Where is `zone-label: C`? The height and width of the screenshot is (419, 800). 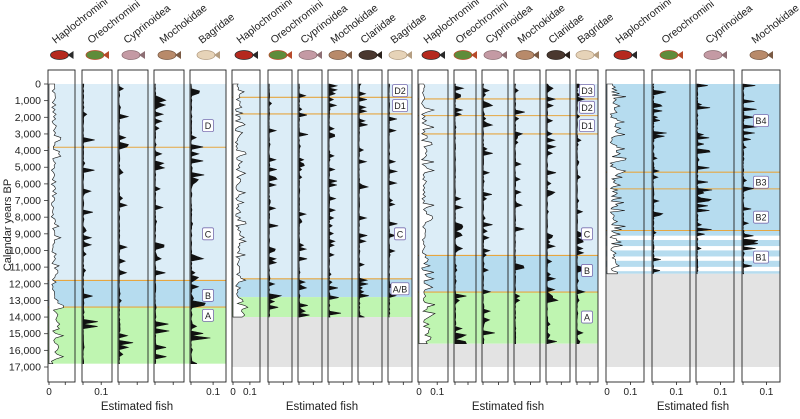
zone-label: C is located at coordinates (587, 234).